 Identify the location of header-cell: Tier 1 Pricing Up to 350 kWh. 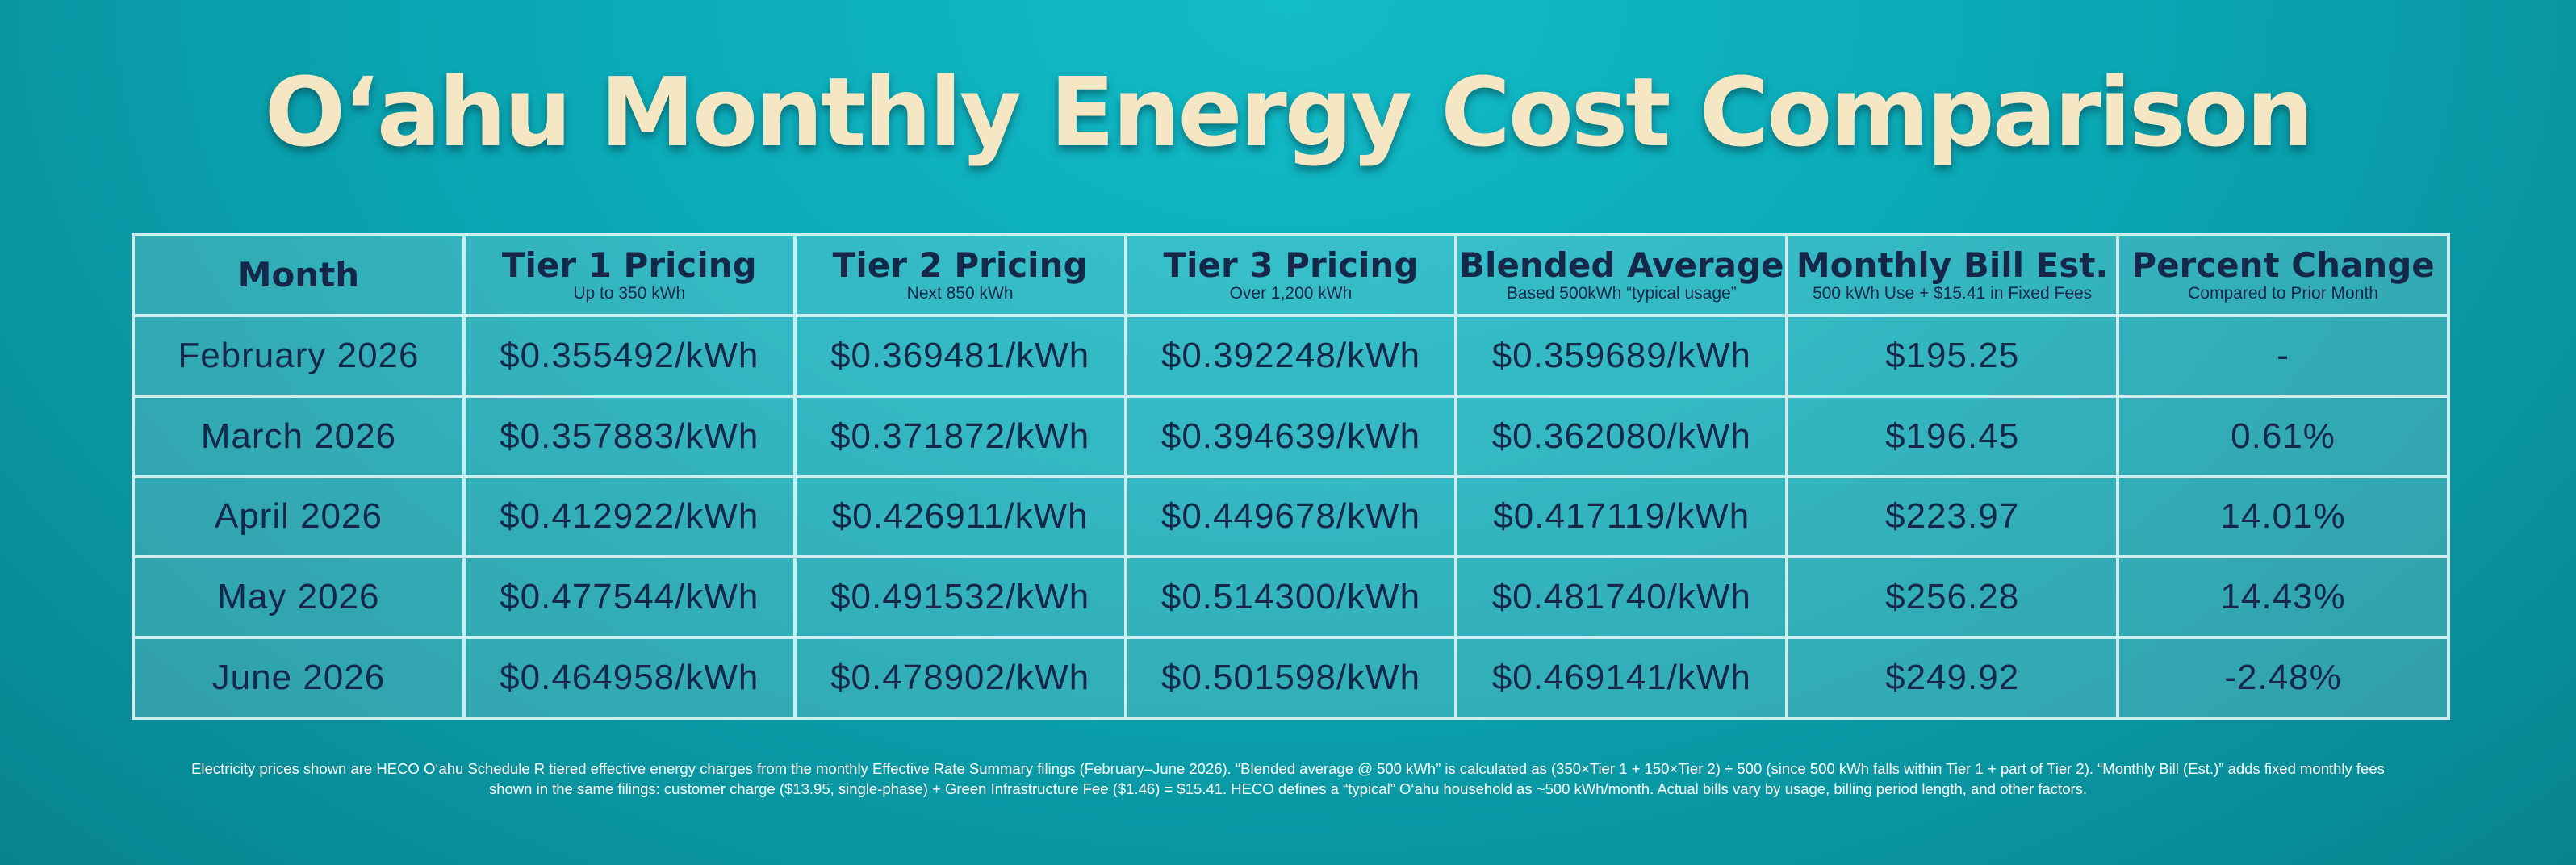
(629, 275).